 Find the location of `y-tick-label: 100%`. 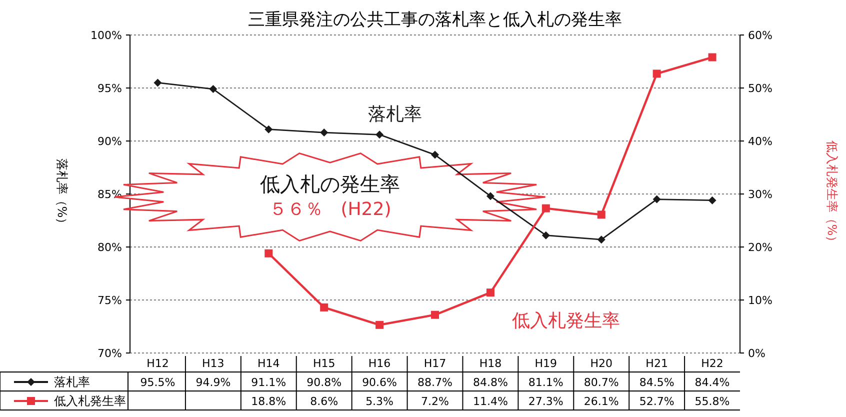

y-tick-label: 100% is located at coordinates (106, 35).